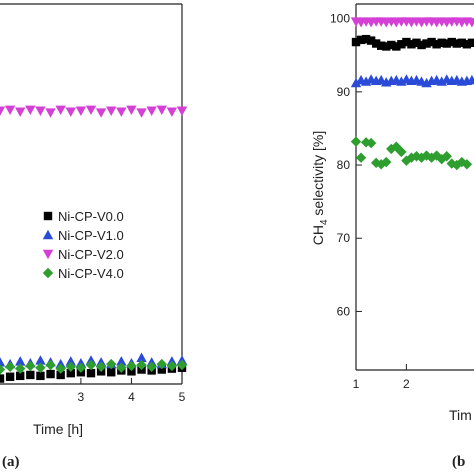 This screenshot has height=474, width=474. What do you see at coordinates (131, 397) in the screenshot?
I see `x-tick-label-a-1: 4` at bounding box center [131, 397].